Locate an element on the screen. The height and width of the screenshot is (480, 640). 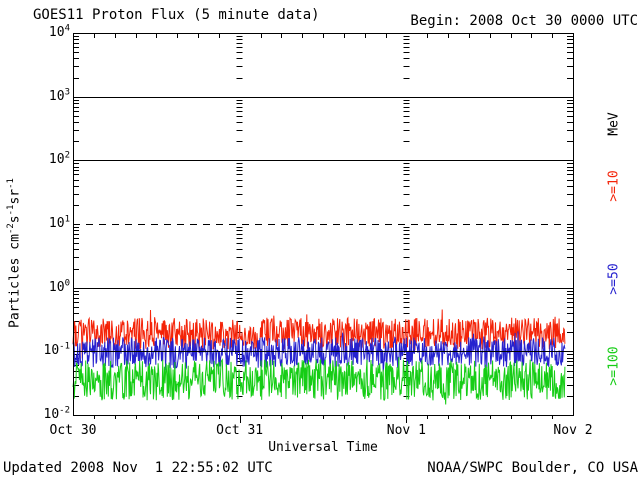
chart-title: GOES11 Proton Flux (5 minute data) is located at coordinates (176, 15).